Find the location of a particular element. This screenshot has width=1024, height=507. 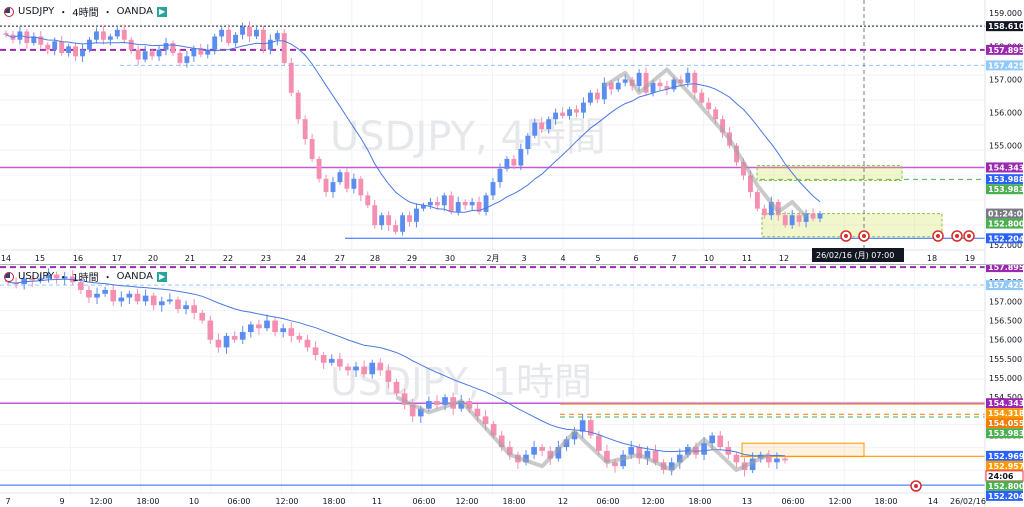

time-axis-label: 29 is located at coordinates (412, 258).